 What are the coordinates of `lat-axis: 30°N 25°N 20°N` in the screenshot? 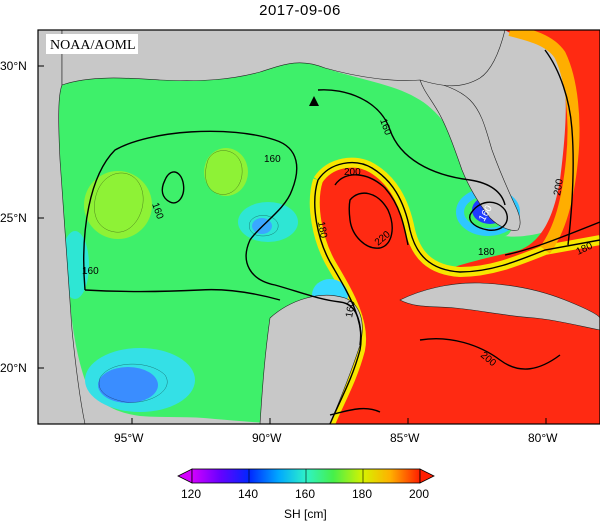 It's located at (22, 217).